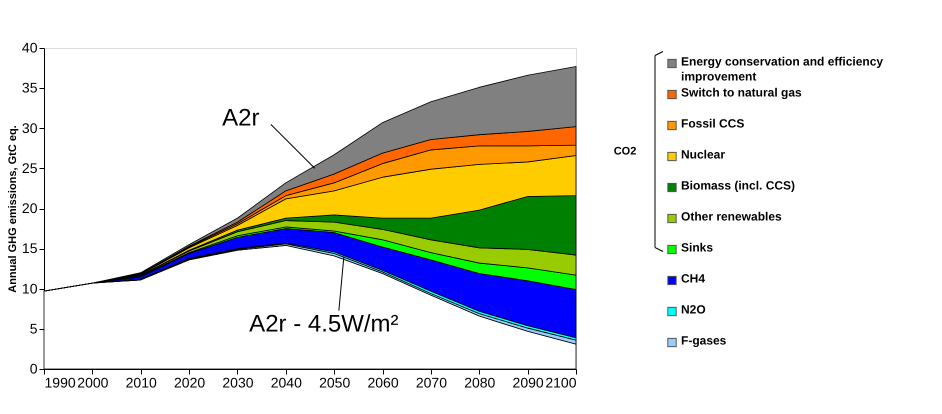 This screenshot has height=414, width=942. I want to click on x-tick-label: 2080, so click(480, 382).